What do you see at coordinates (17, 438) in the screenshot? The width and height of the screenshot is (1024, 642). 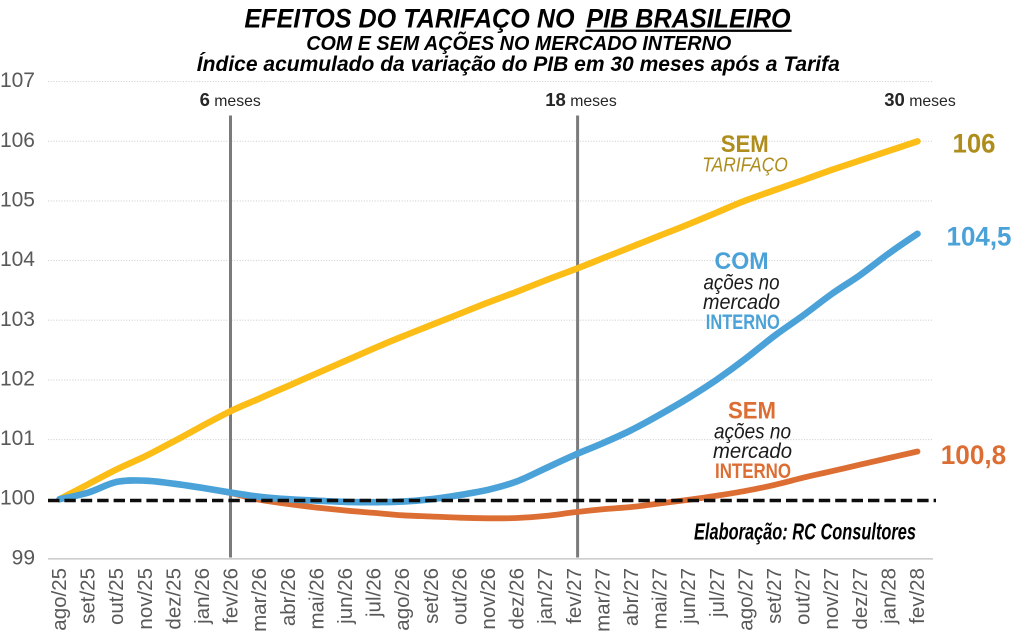 I see `svg-text: 101` at bounding box center [17, 438].